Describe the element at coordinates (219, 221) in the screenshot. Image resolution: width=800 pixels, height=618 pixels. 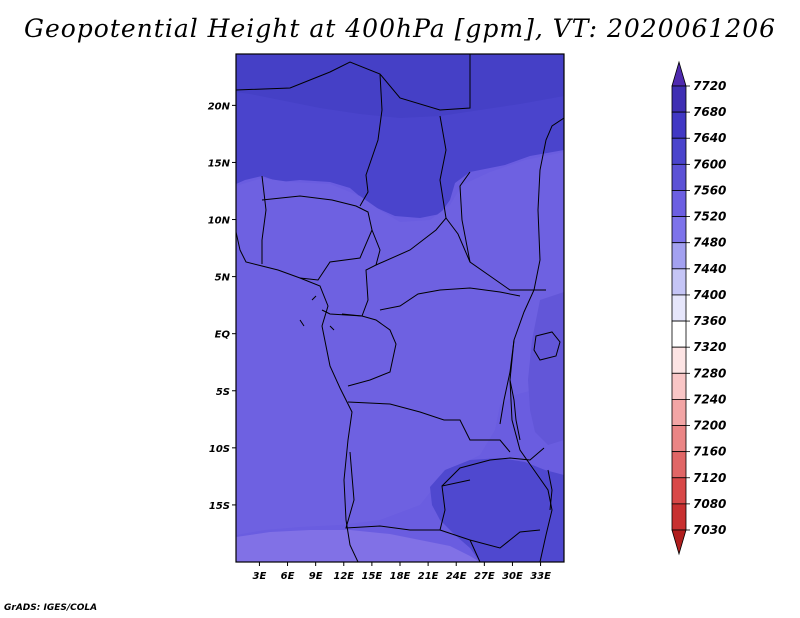
I see `y-tick-label: 10N` at that location.